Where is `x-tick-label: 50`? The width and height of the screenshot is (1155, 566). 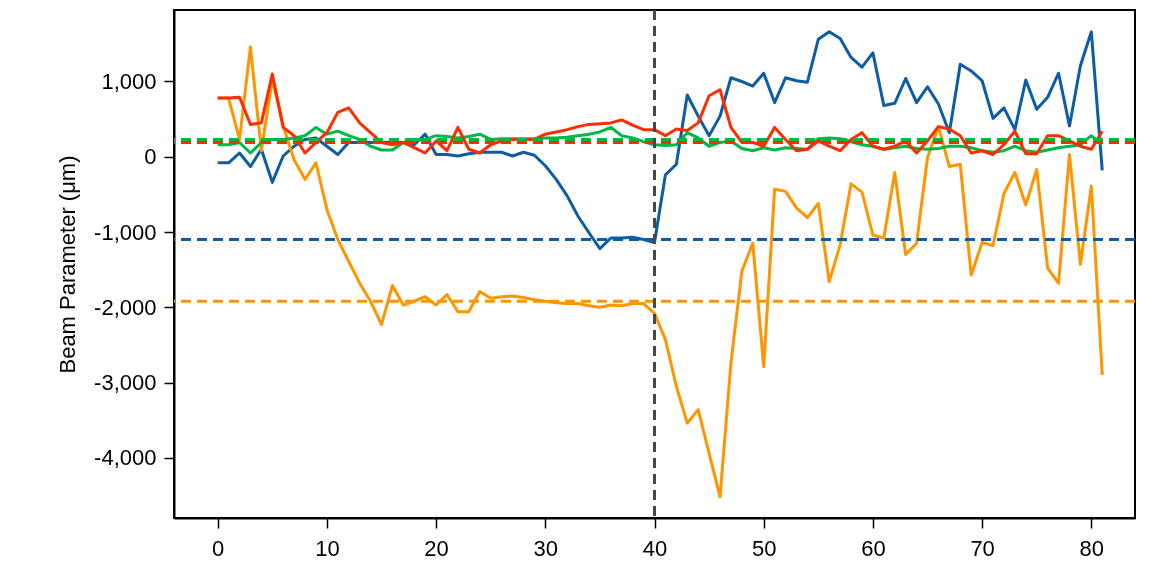
x-tick-label: 50 is located at coordinates (764, 548).